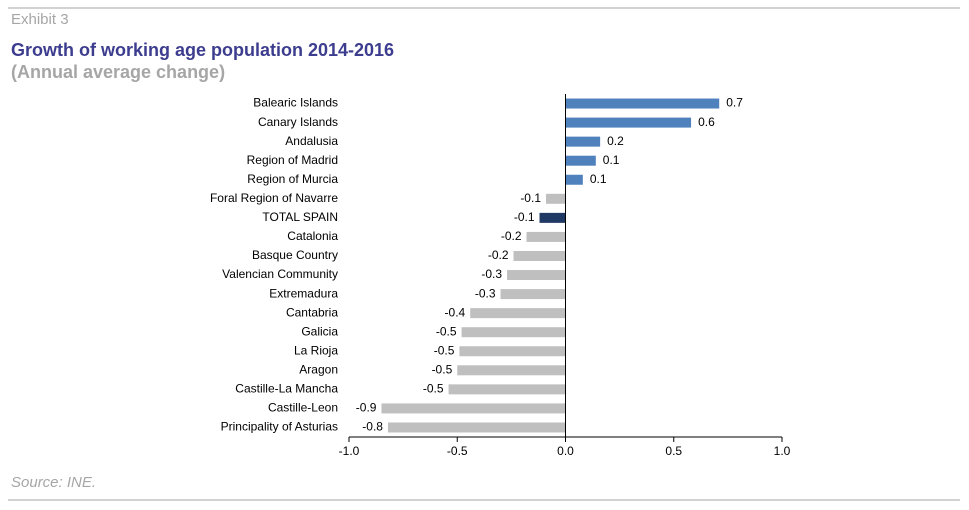 Image resolution: width=969 pixels, height=510 pixels. I want to click on y-tick-label: Balearic Islands, so click(295, 103).